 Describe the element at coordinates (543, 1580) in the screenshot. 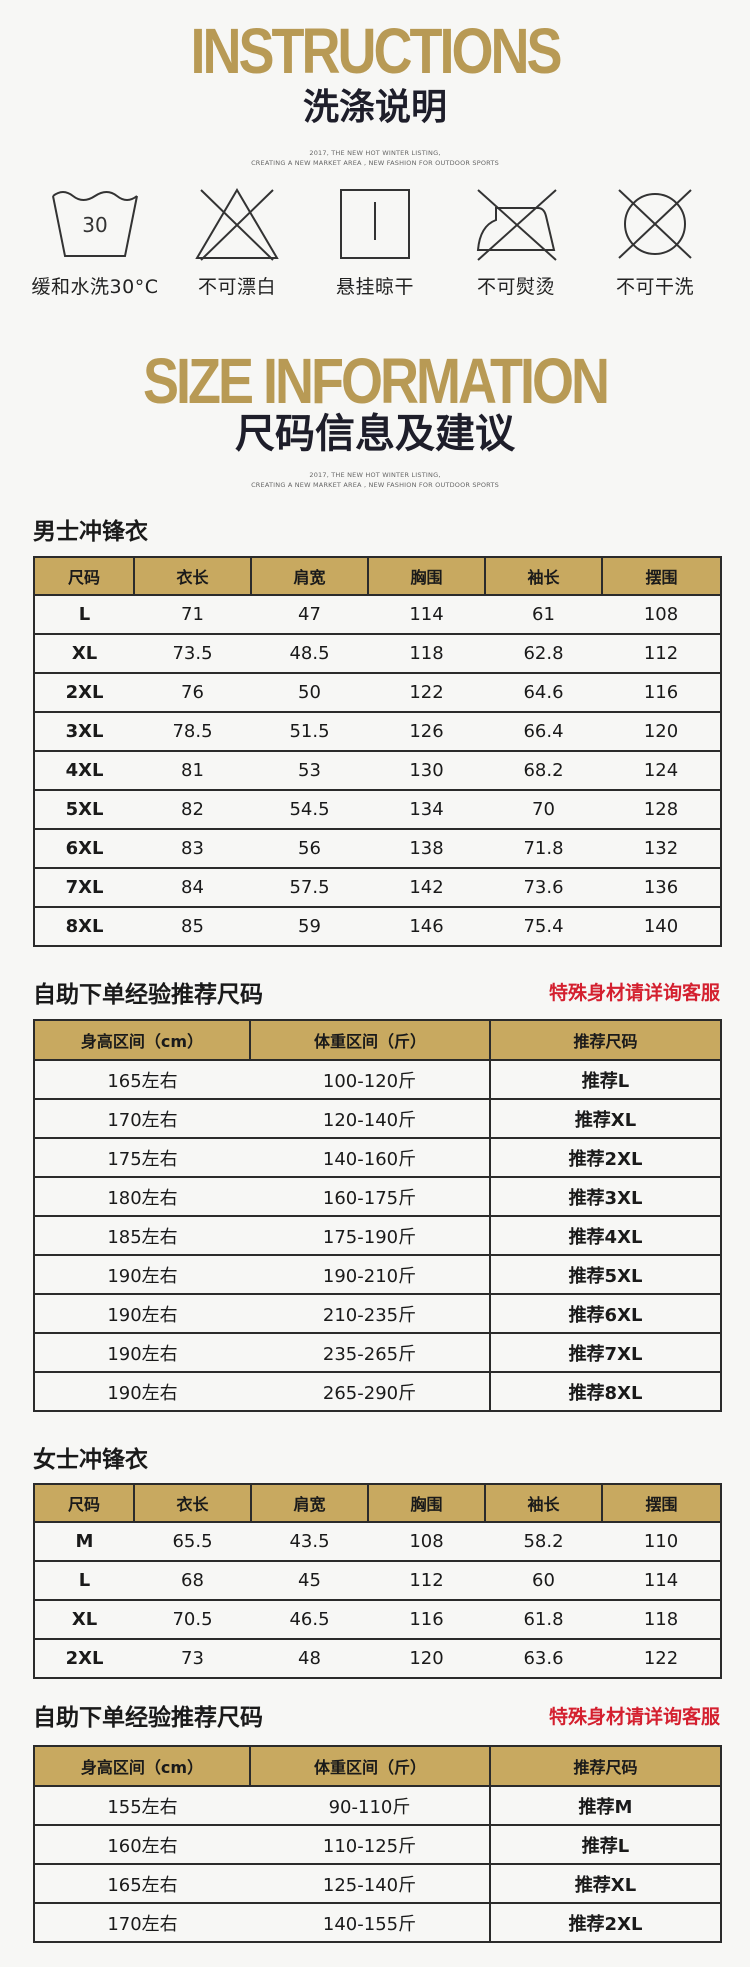

I see `table-cell: 60` at that location.